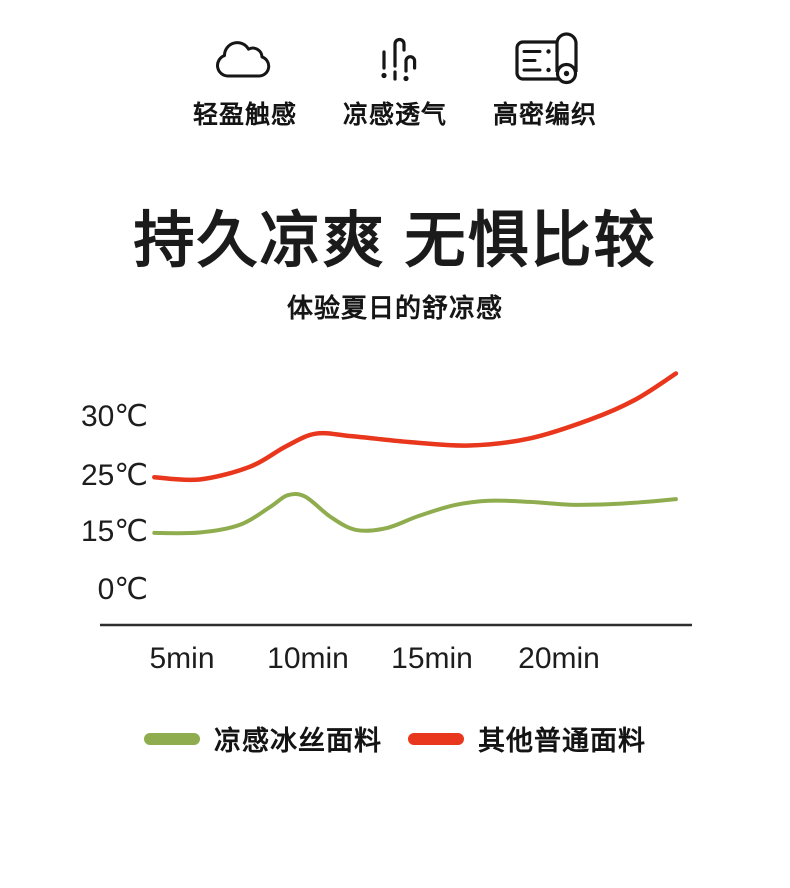 The height and width of the screenshot is (888, 790). Describe the element at coordinates (394, 115) in the screenshot. I see `feature-label: 凉感透气` at that location.